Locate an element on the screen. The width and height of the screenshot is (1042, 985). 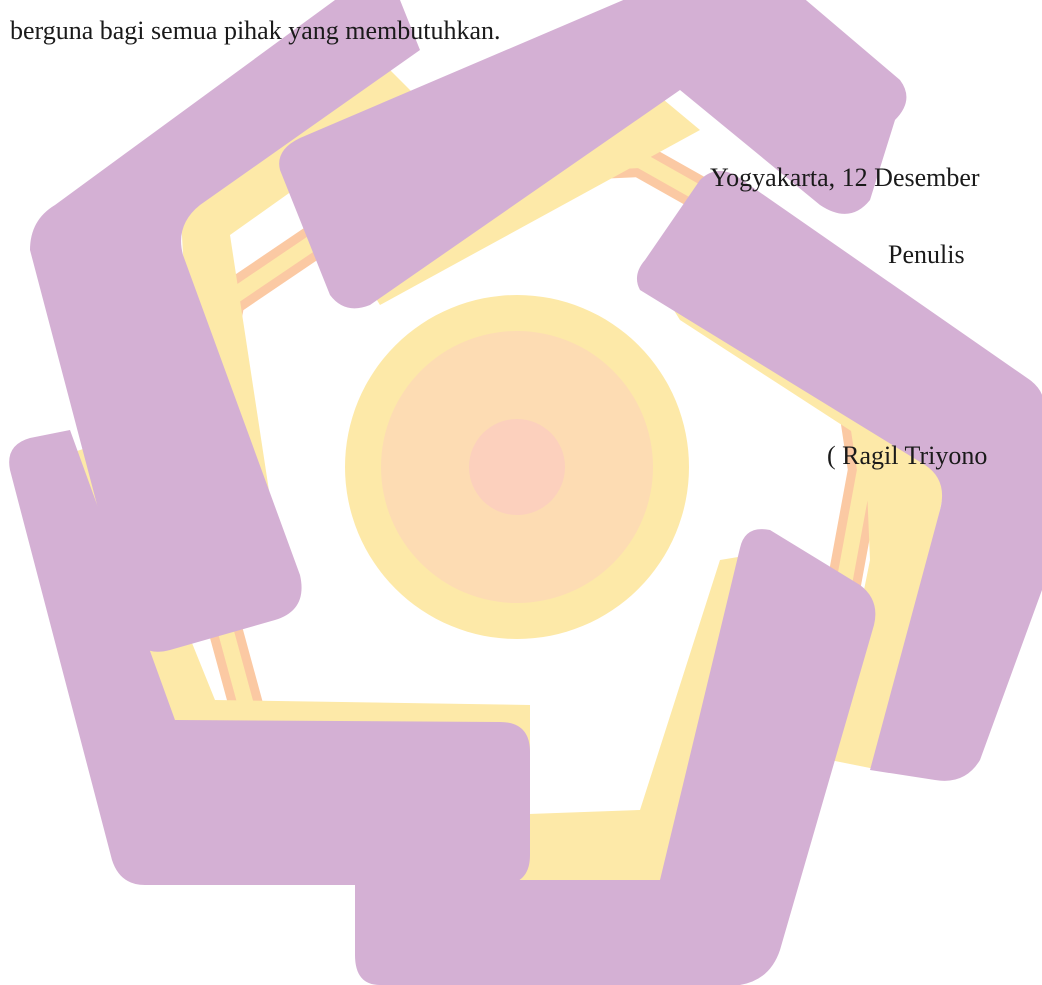
author-name: ( Ragil Triyono is located at coordinates (907, 455).